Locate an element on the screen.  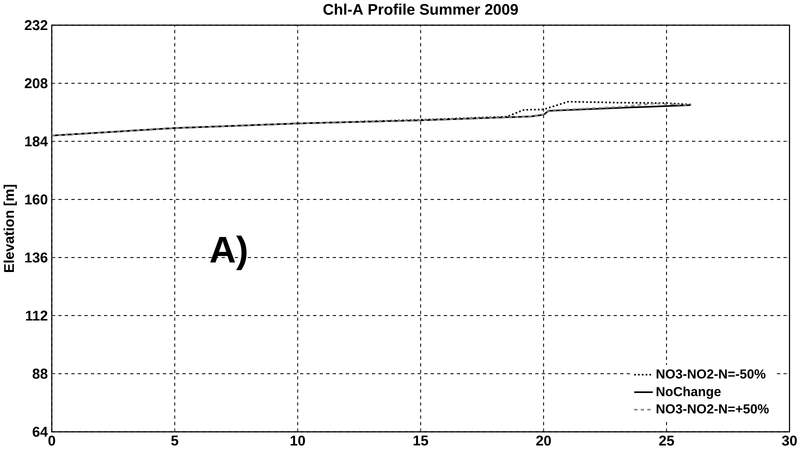
legend-label: NoChange is located at coordinates (688, 392).